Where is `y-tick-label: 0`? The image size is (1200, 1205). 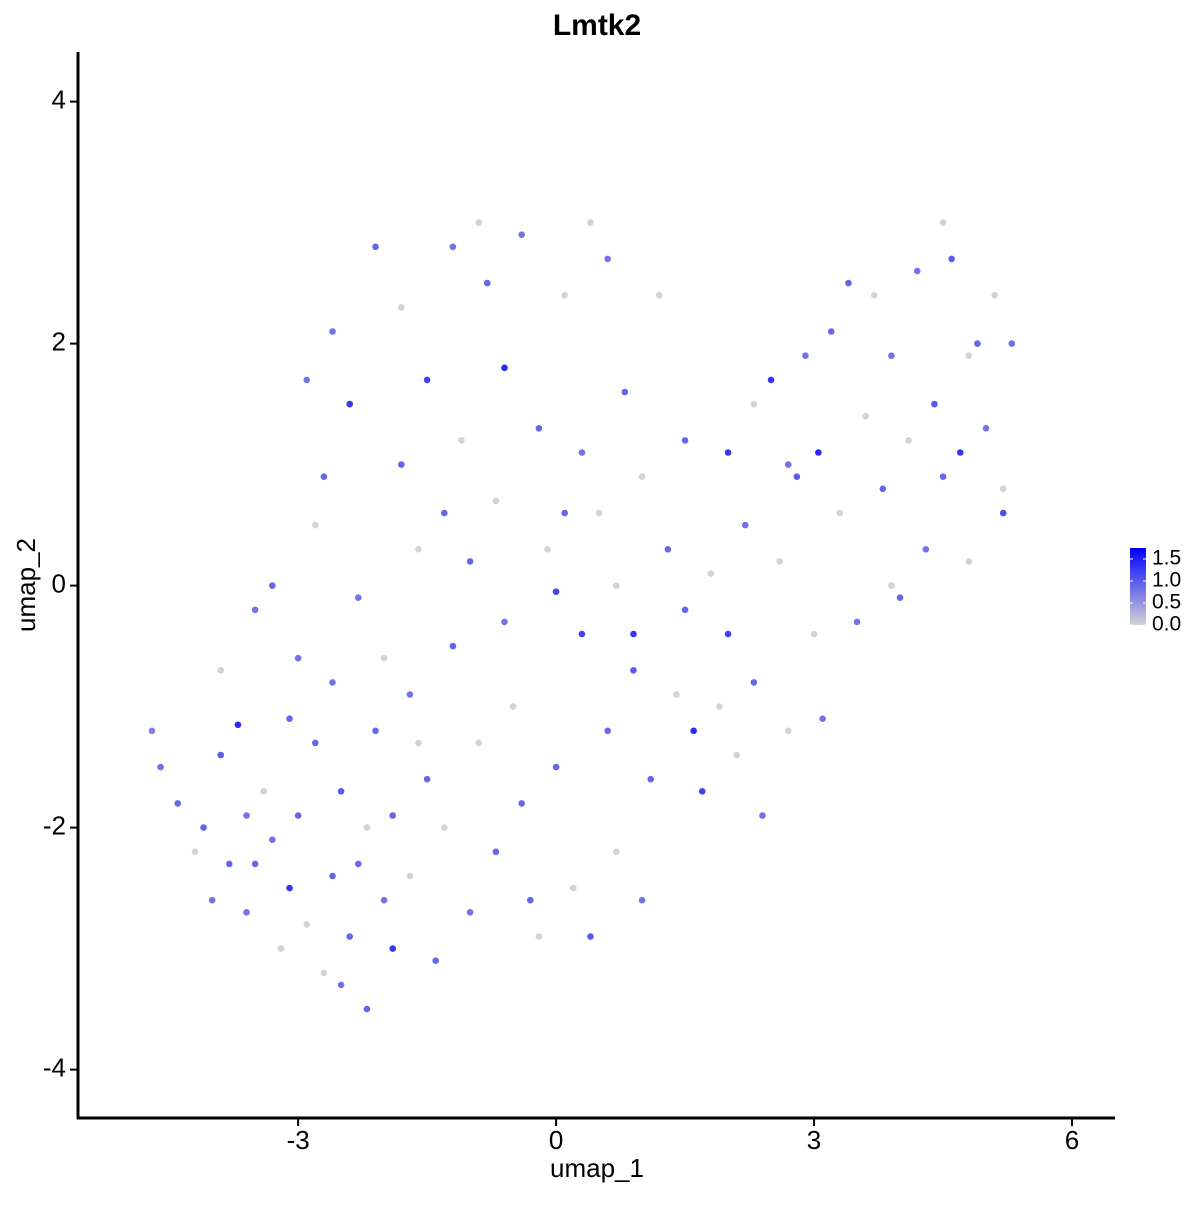 y-tick-label: 0 is located at coordinates (59, 583).